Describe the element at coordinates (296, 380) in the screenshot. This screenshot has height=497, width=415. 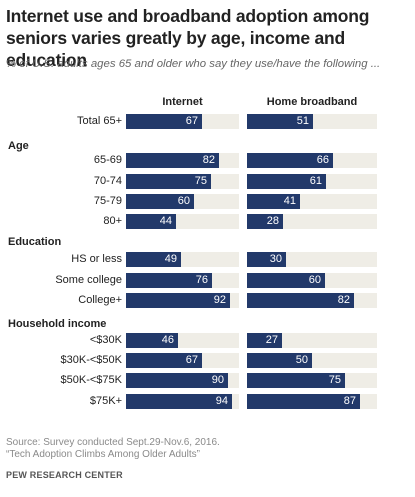
I see `broadband-bar-50k-75k` at that location.